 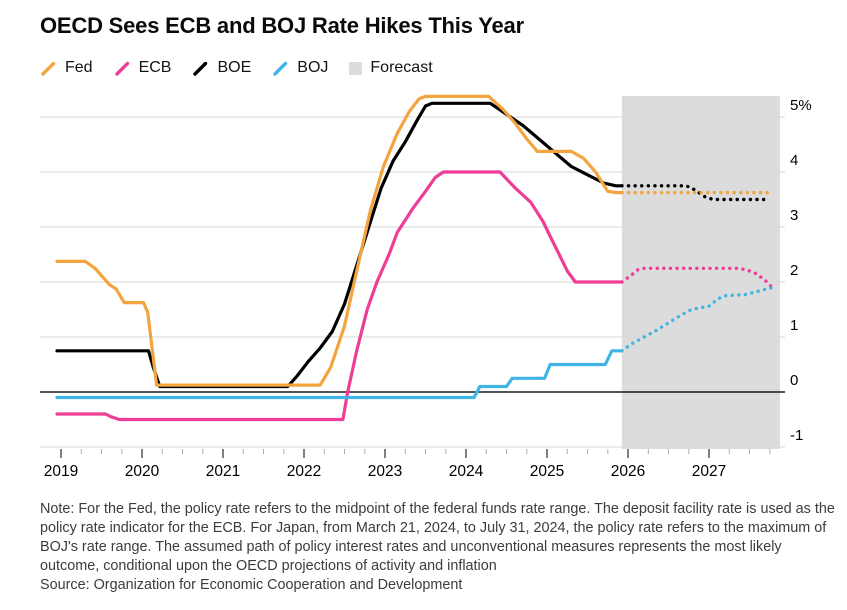 I want to click on x-axis-label: 2024, so click(x=466, y=471).